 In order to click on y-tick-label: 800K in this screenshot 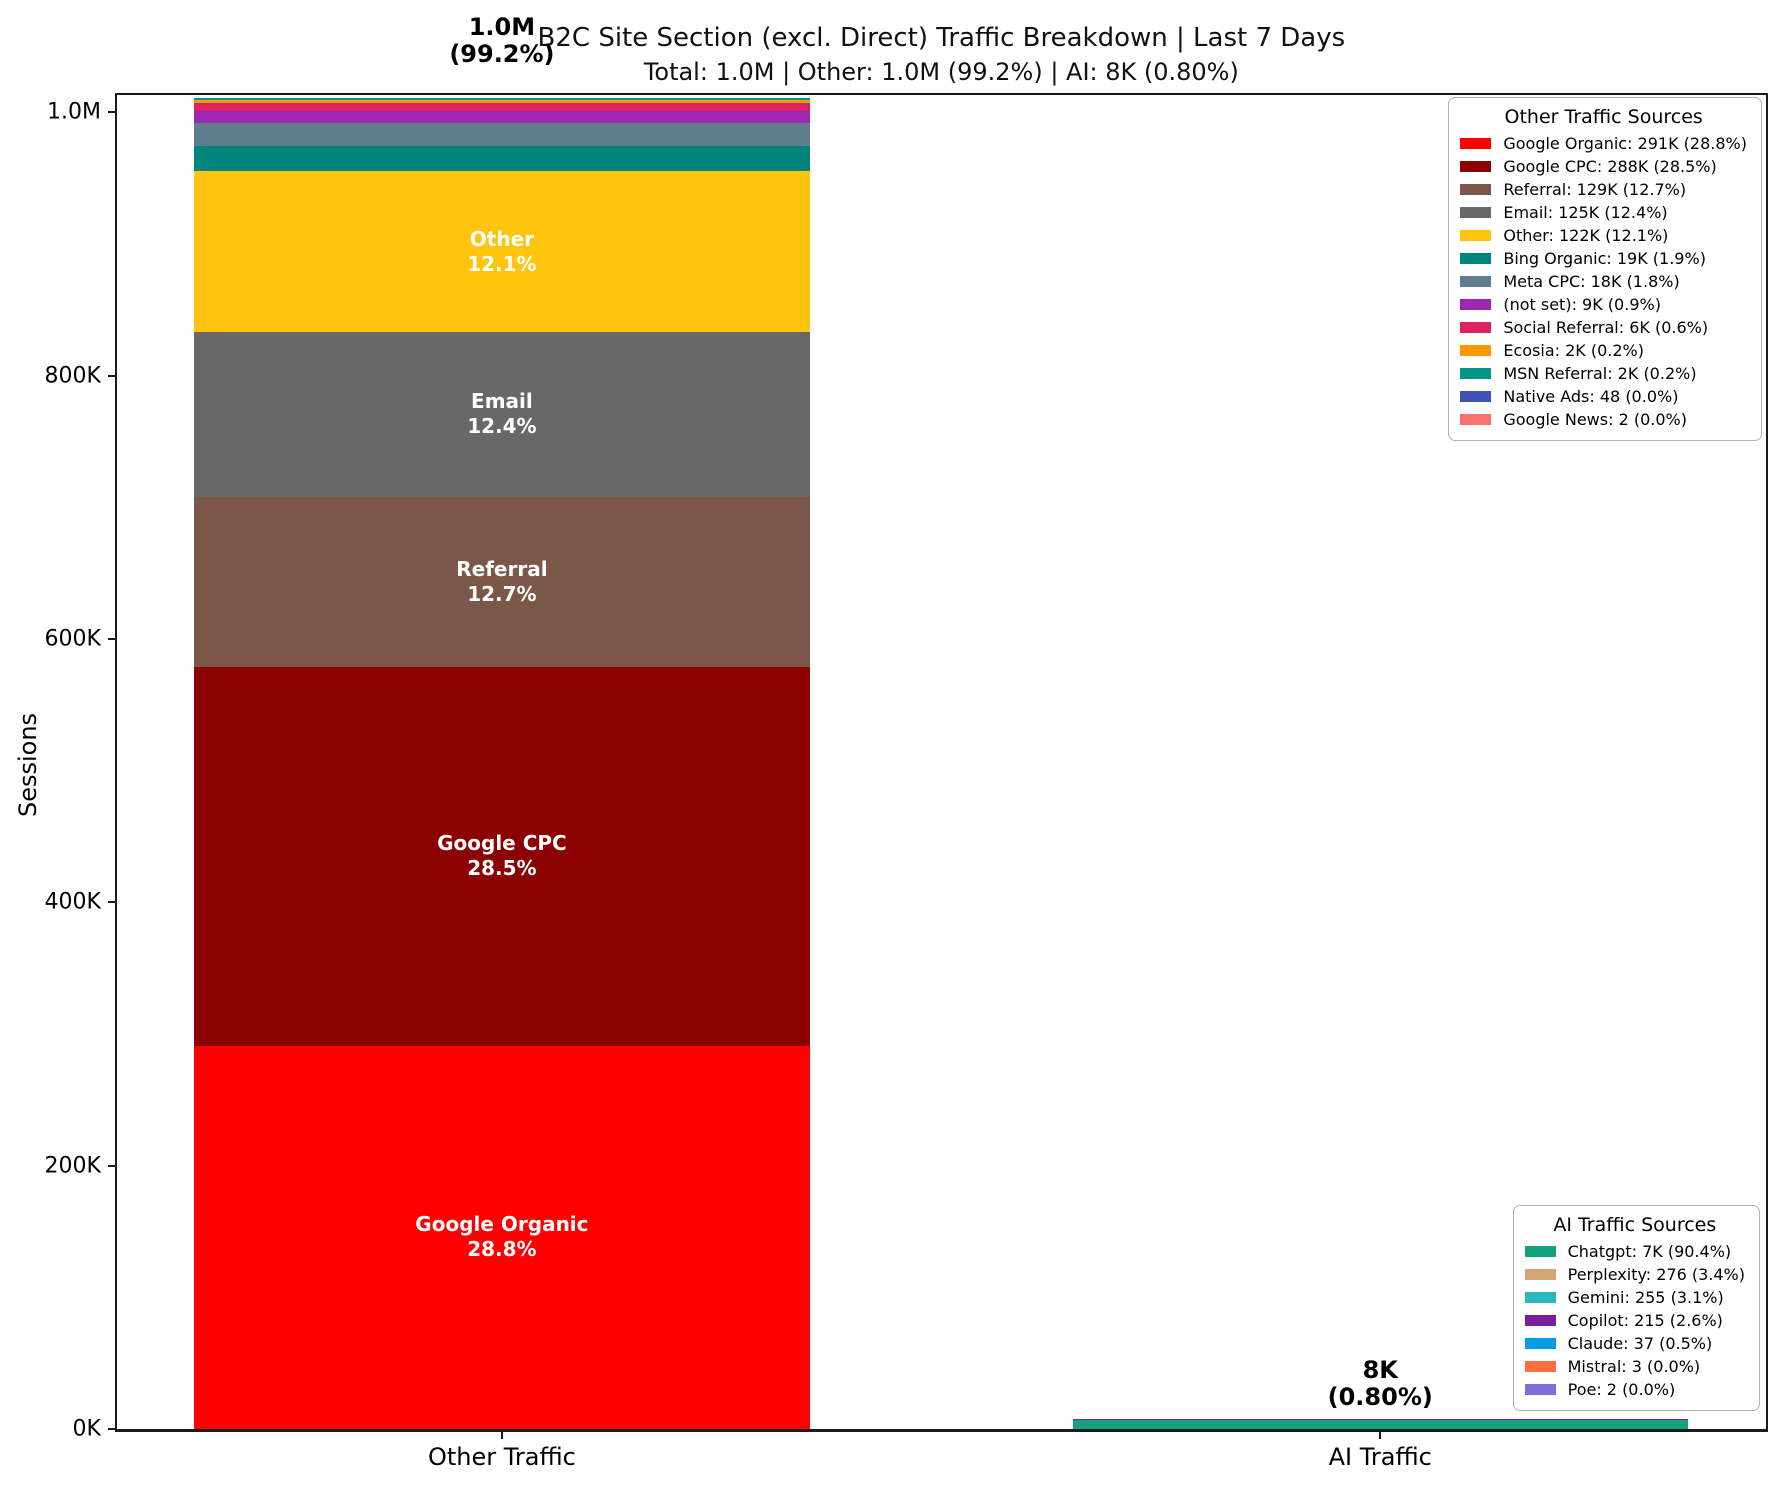, I will do `click(72, 376)`.